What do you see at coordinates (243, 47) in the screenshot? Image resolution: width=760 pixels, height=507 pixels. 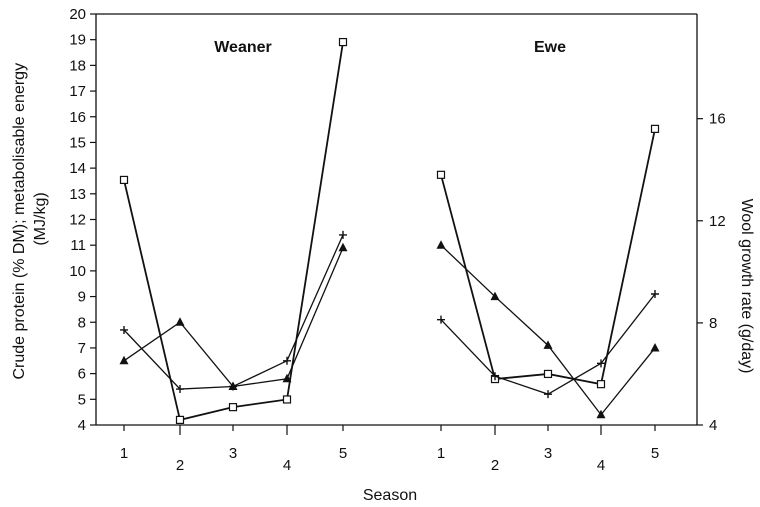 I see `panel-title-weaner: Weaner` at bounding box center [243, 47].